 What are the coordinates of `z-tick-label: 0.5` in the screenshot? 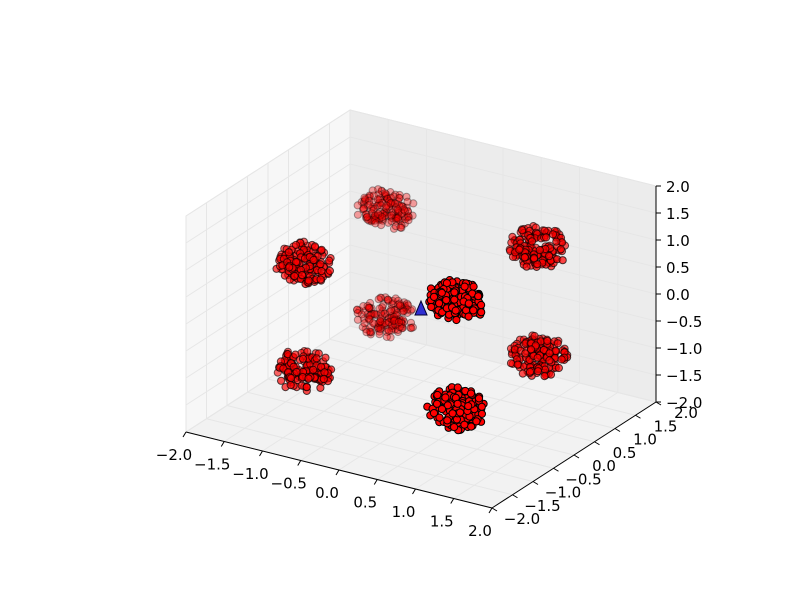 It's located at (678, 268).